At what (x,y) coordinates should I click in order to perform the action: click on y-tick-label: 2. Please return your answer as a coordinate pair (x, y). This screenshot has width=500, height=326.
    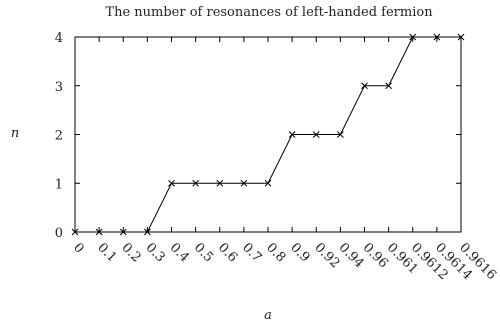
    Looking at the image, I should click on (59, 136).